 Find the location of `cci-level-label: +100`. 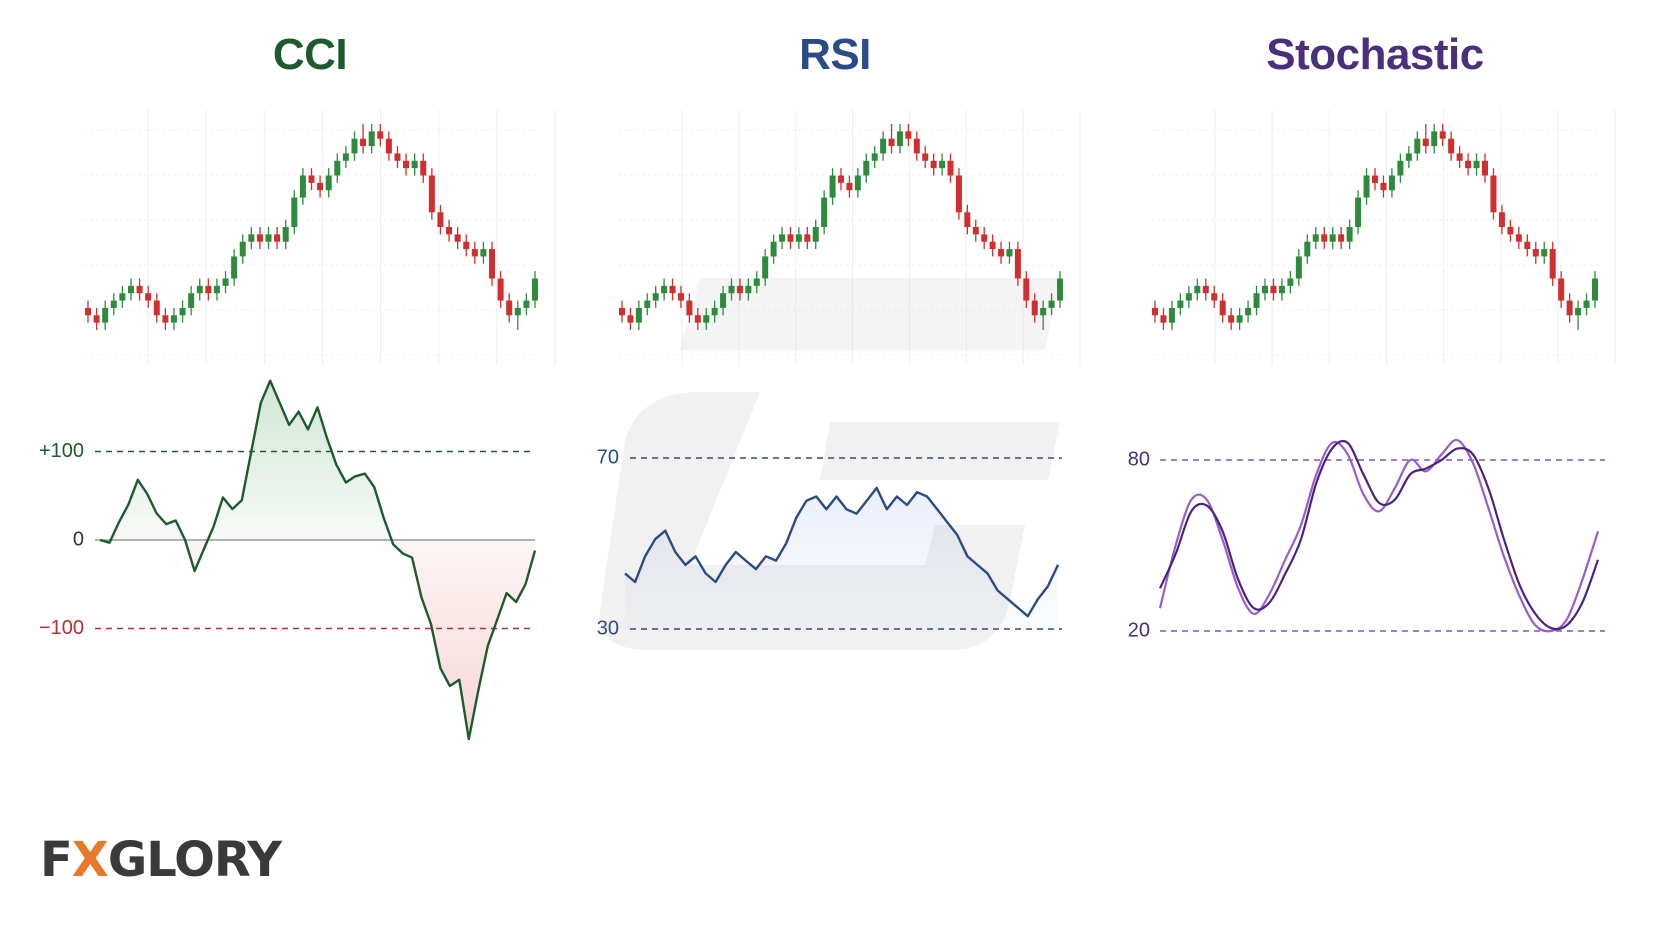

cci-level-label: +100 is located at coordinates (61, 451).